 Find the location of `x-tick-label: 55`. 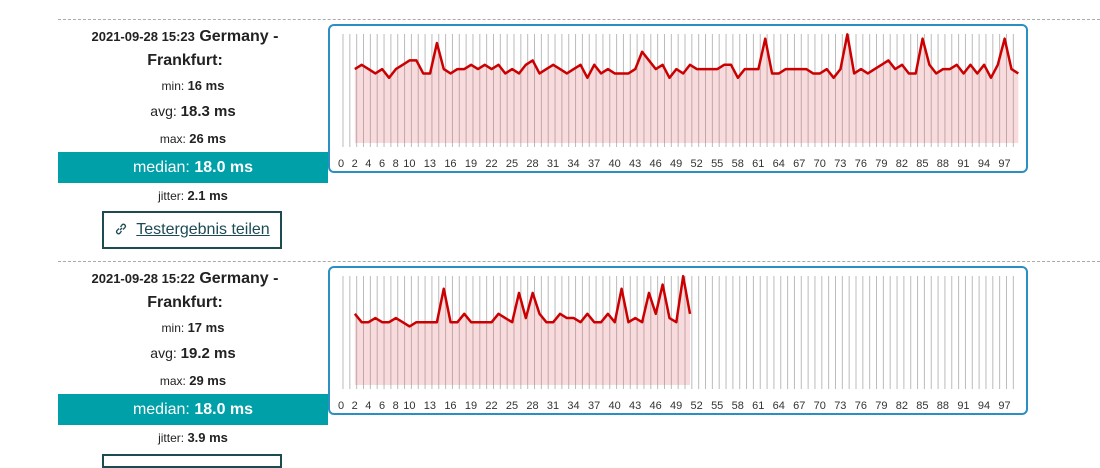

x-tick-label: 55 is located at coordinates (717, 164).